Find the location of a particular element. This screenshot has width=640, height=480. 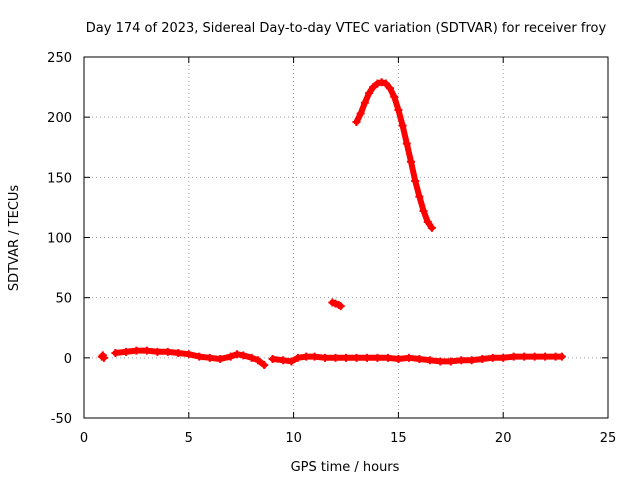

sdtvar-arc-line is located at coordinates (394, 155).